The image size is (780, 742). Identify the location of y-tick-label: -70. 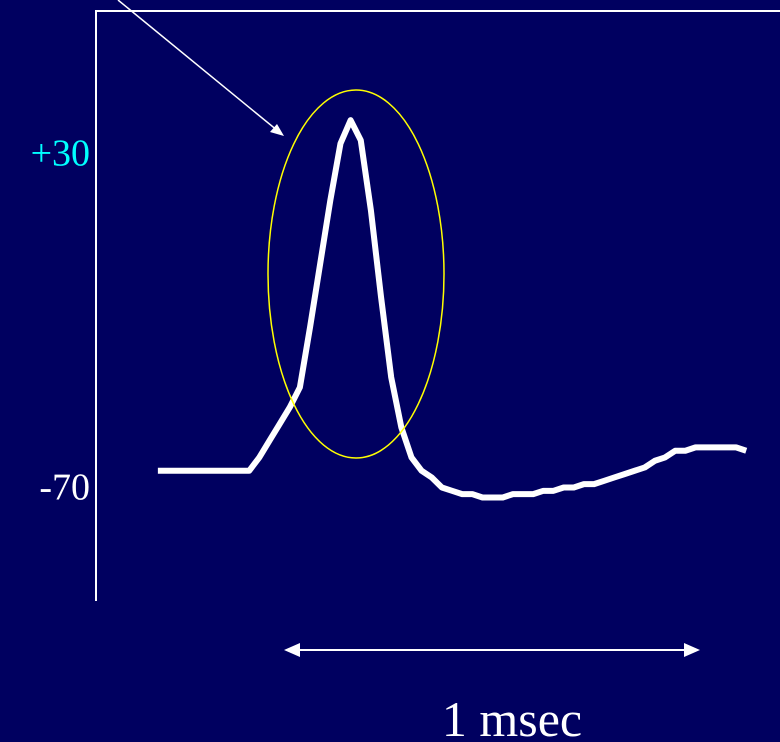
(64, 487).